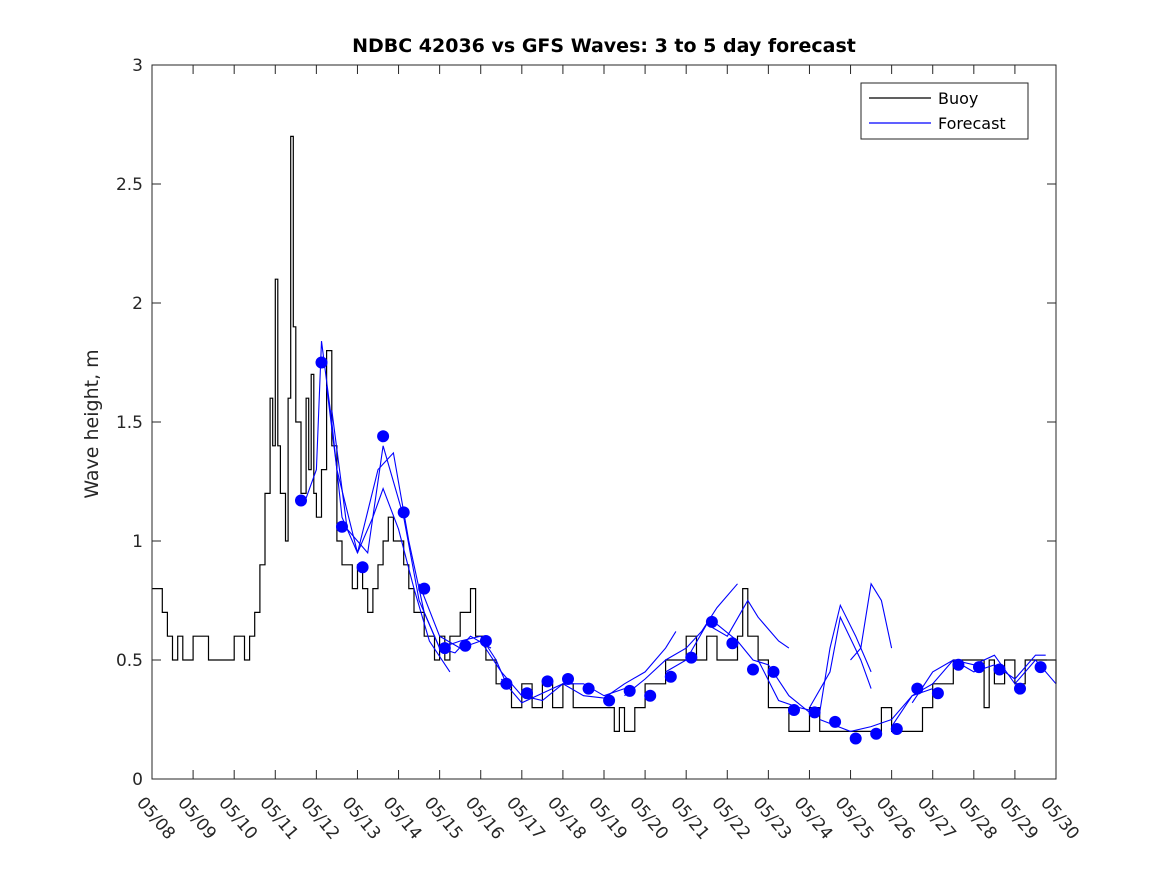 Image resolution: width=1167 pixels, height=875 pixels. I want to click on y-axis-label: Wave height, m, so click(92, 423).